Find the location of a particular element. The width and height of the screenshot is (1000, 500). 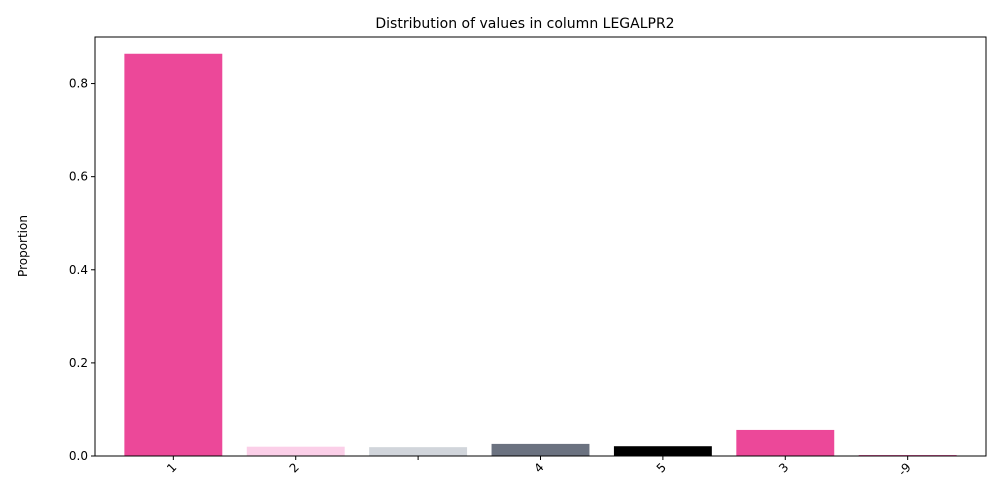

bar-blank is located at coordinates (418, 451).